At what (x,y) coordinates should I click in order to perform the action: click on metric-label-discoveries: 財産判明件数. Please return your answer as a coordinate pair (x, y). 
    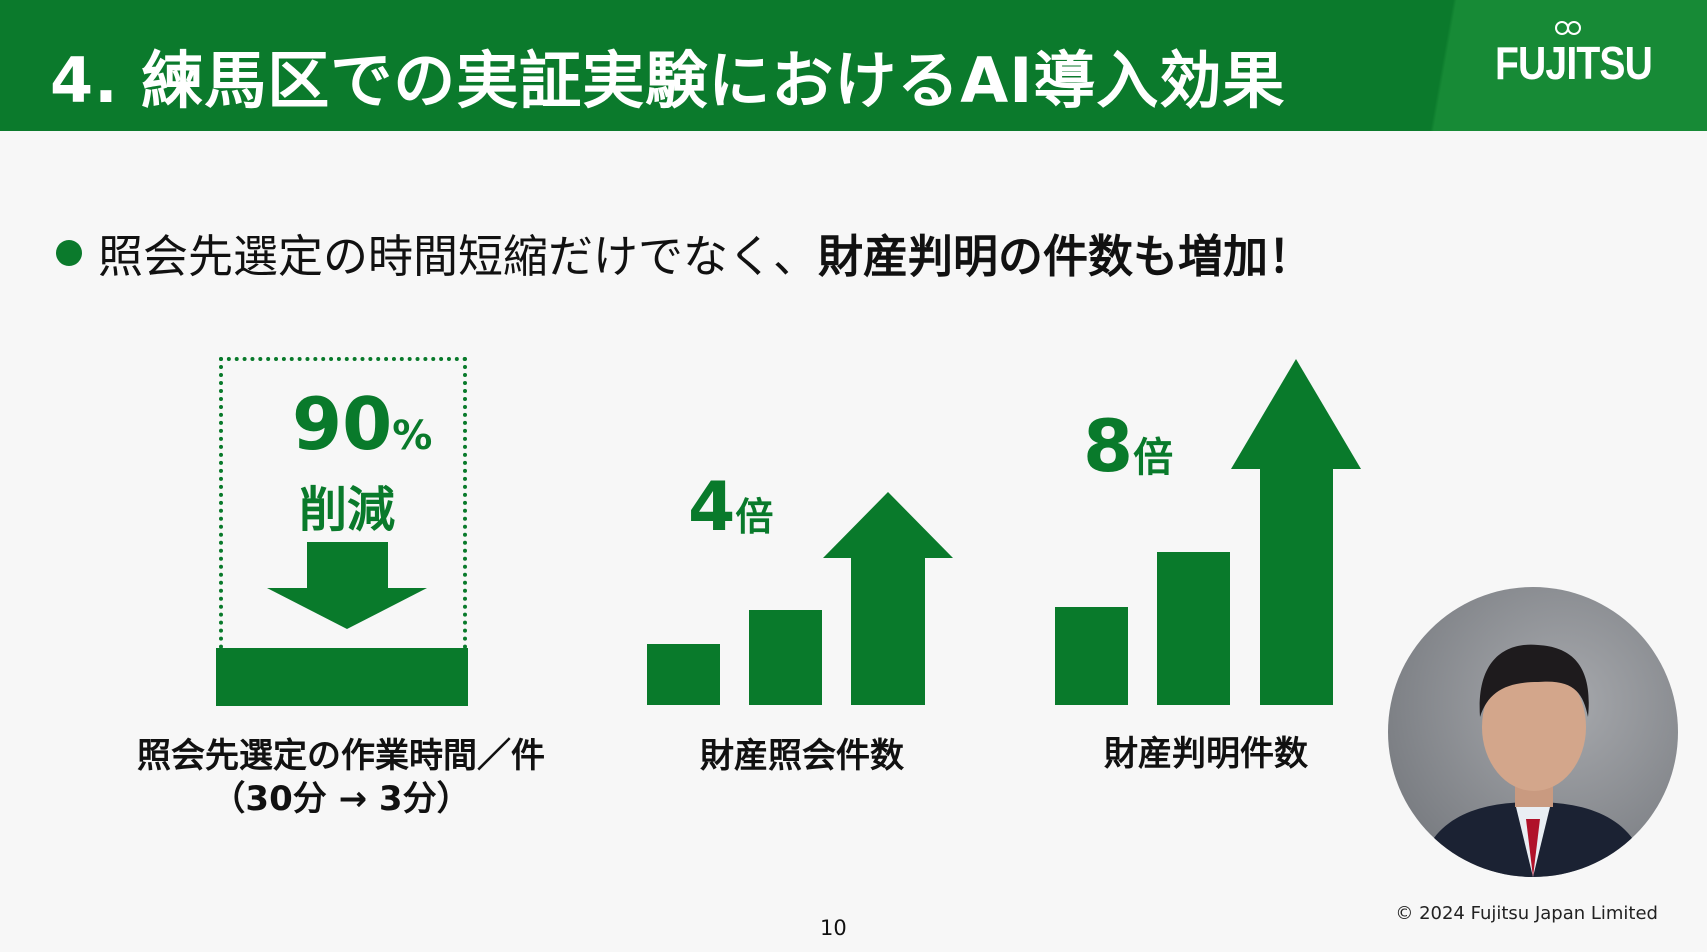
    Looking at the image, I should click on (1206, 754).